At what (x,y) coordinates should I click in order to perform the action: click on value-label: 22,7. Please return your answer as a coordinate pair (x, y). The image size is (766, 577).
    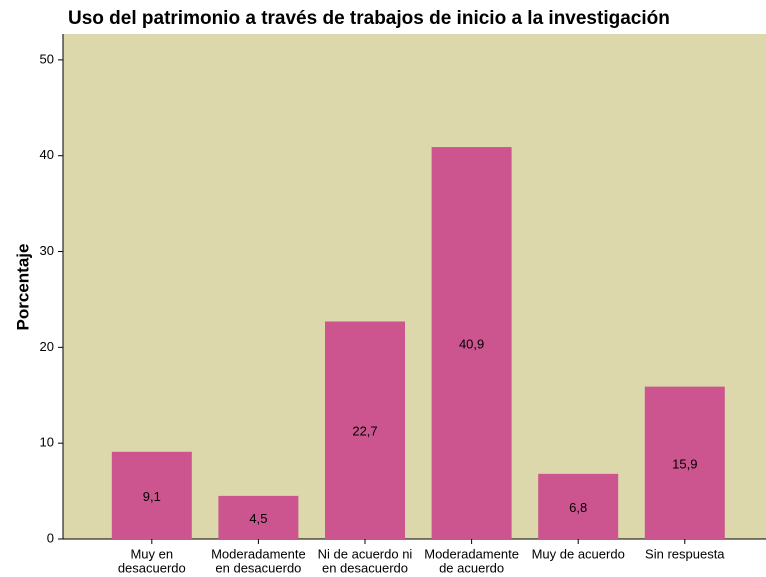
    Looking at the image, I should click on (364, 431).